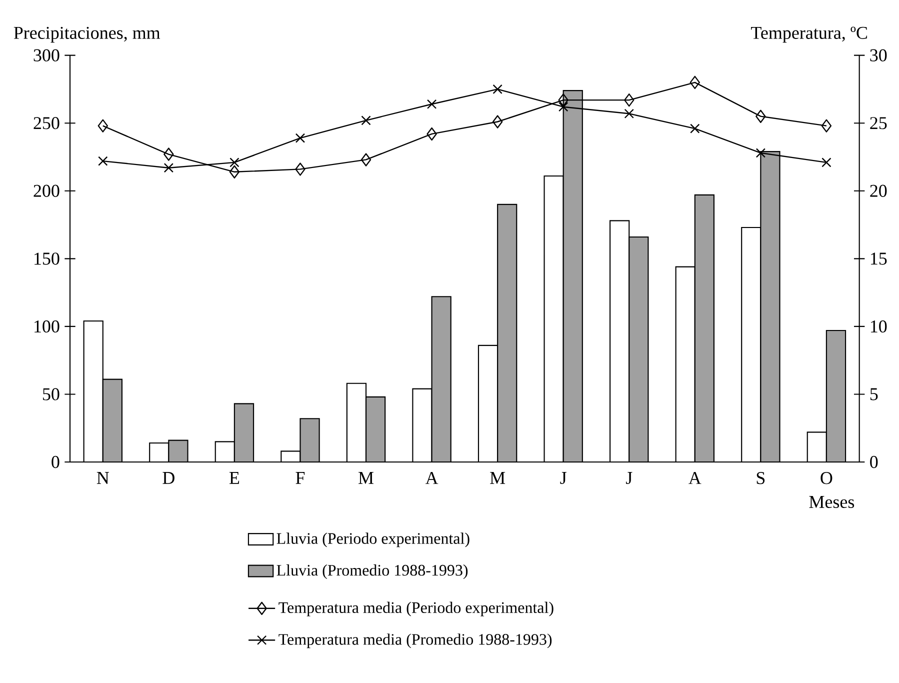 The image size is (899, 683). Describe the element at coordinates (415, 641) in the screenshot. I see `legend-label: Temperatura media (Promedio 1988-1993)` at that location.